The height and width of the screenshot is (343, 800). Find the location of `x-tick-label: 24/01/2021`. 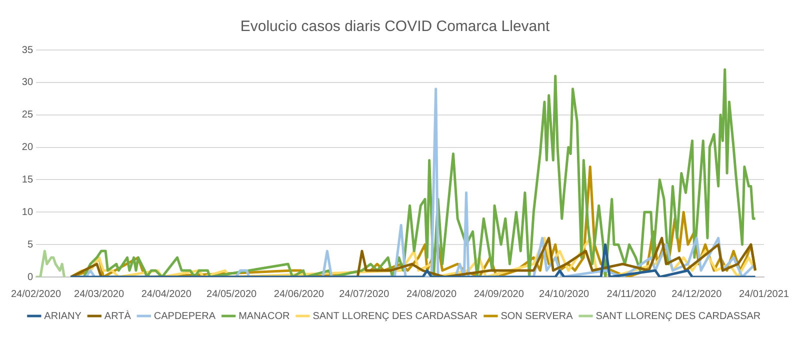

x-tick-label: 24/01/2021 is located at coordinates (764, 294).